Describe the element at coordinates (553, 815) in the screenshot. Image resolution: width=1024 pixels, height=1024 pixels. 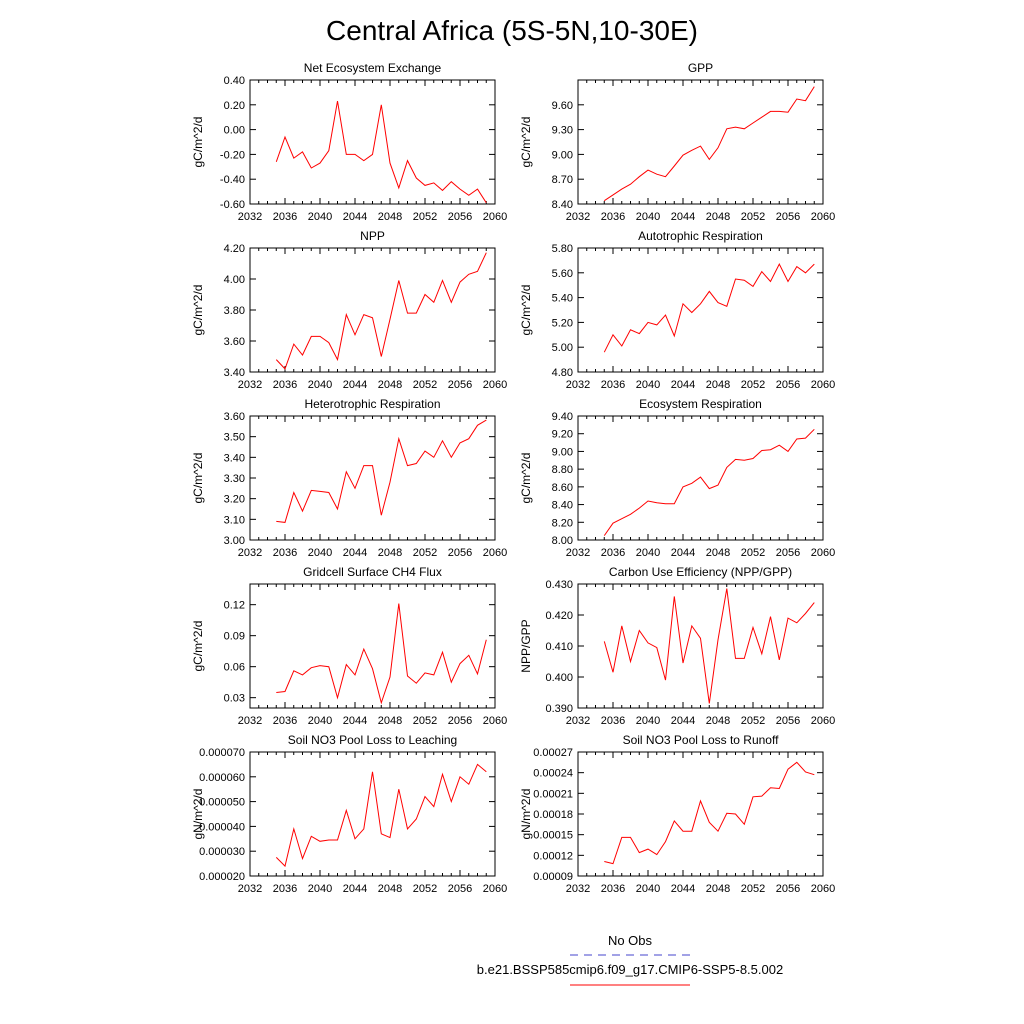
I see `y-tick-label: 0.00018` at that location.